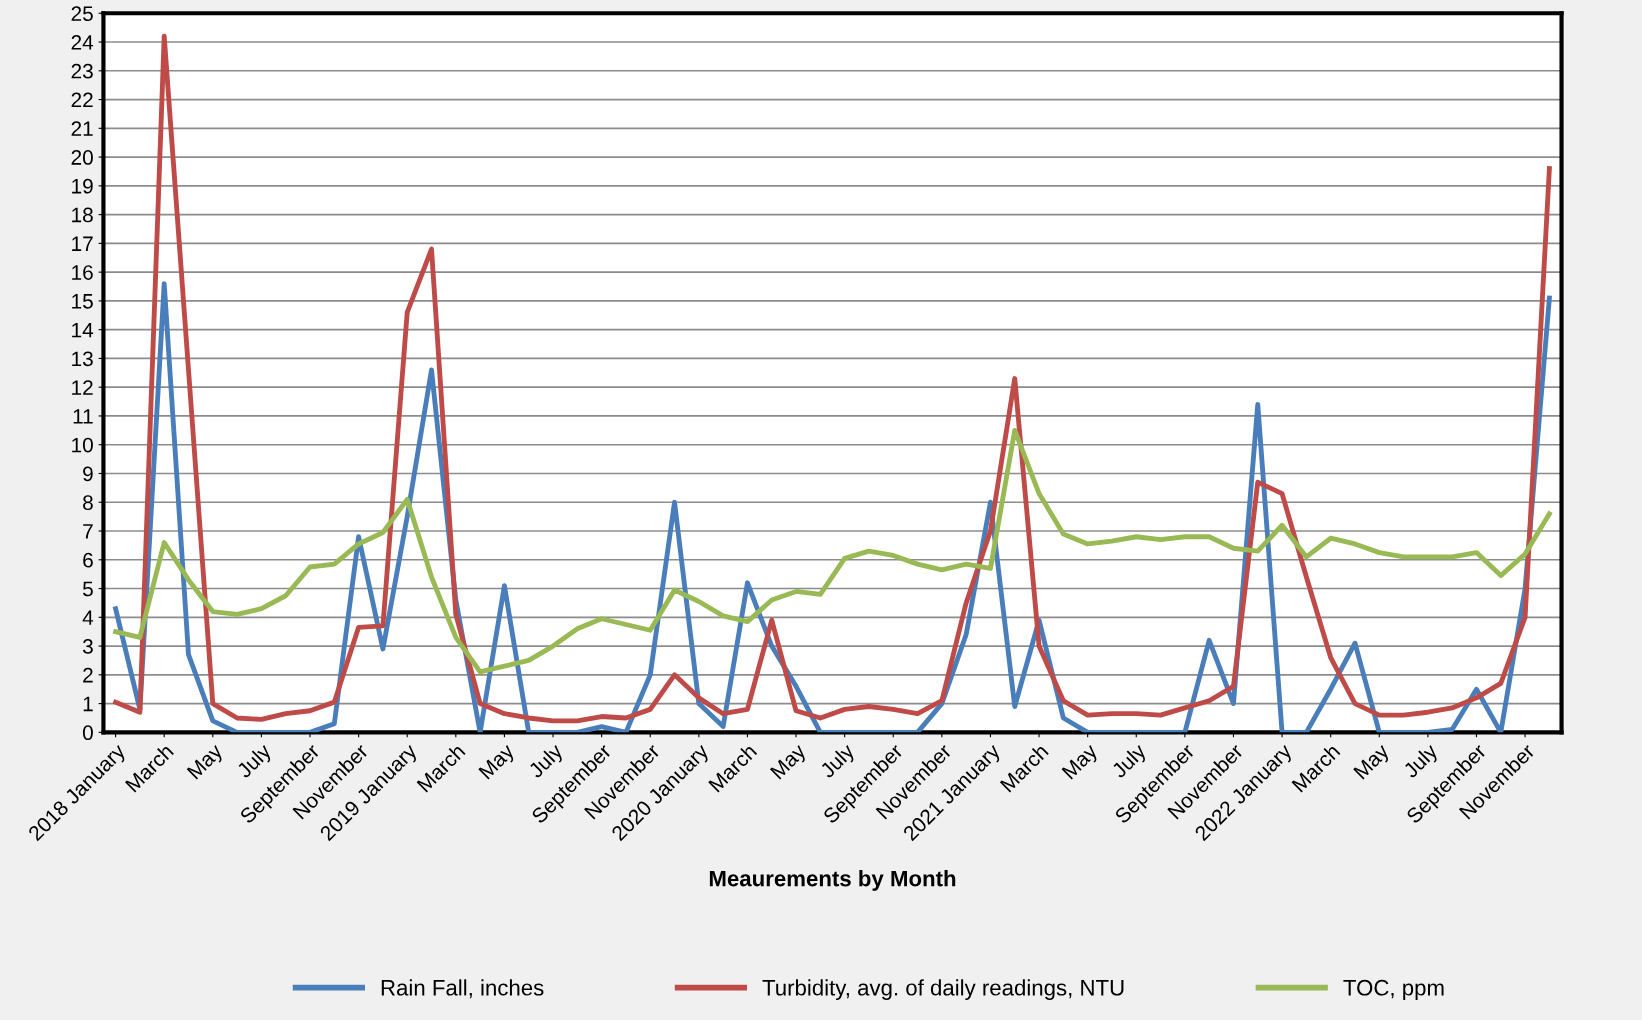 The height and width of the screenshot is (1020, 1642). What do you see at coordinates (943, 989) in the screenshot?
I see `legend-label: Turbidity, avg. of daily readings, NTU` at bounding box center [943, 989].